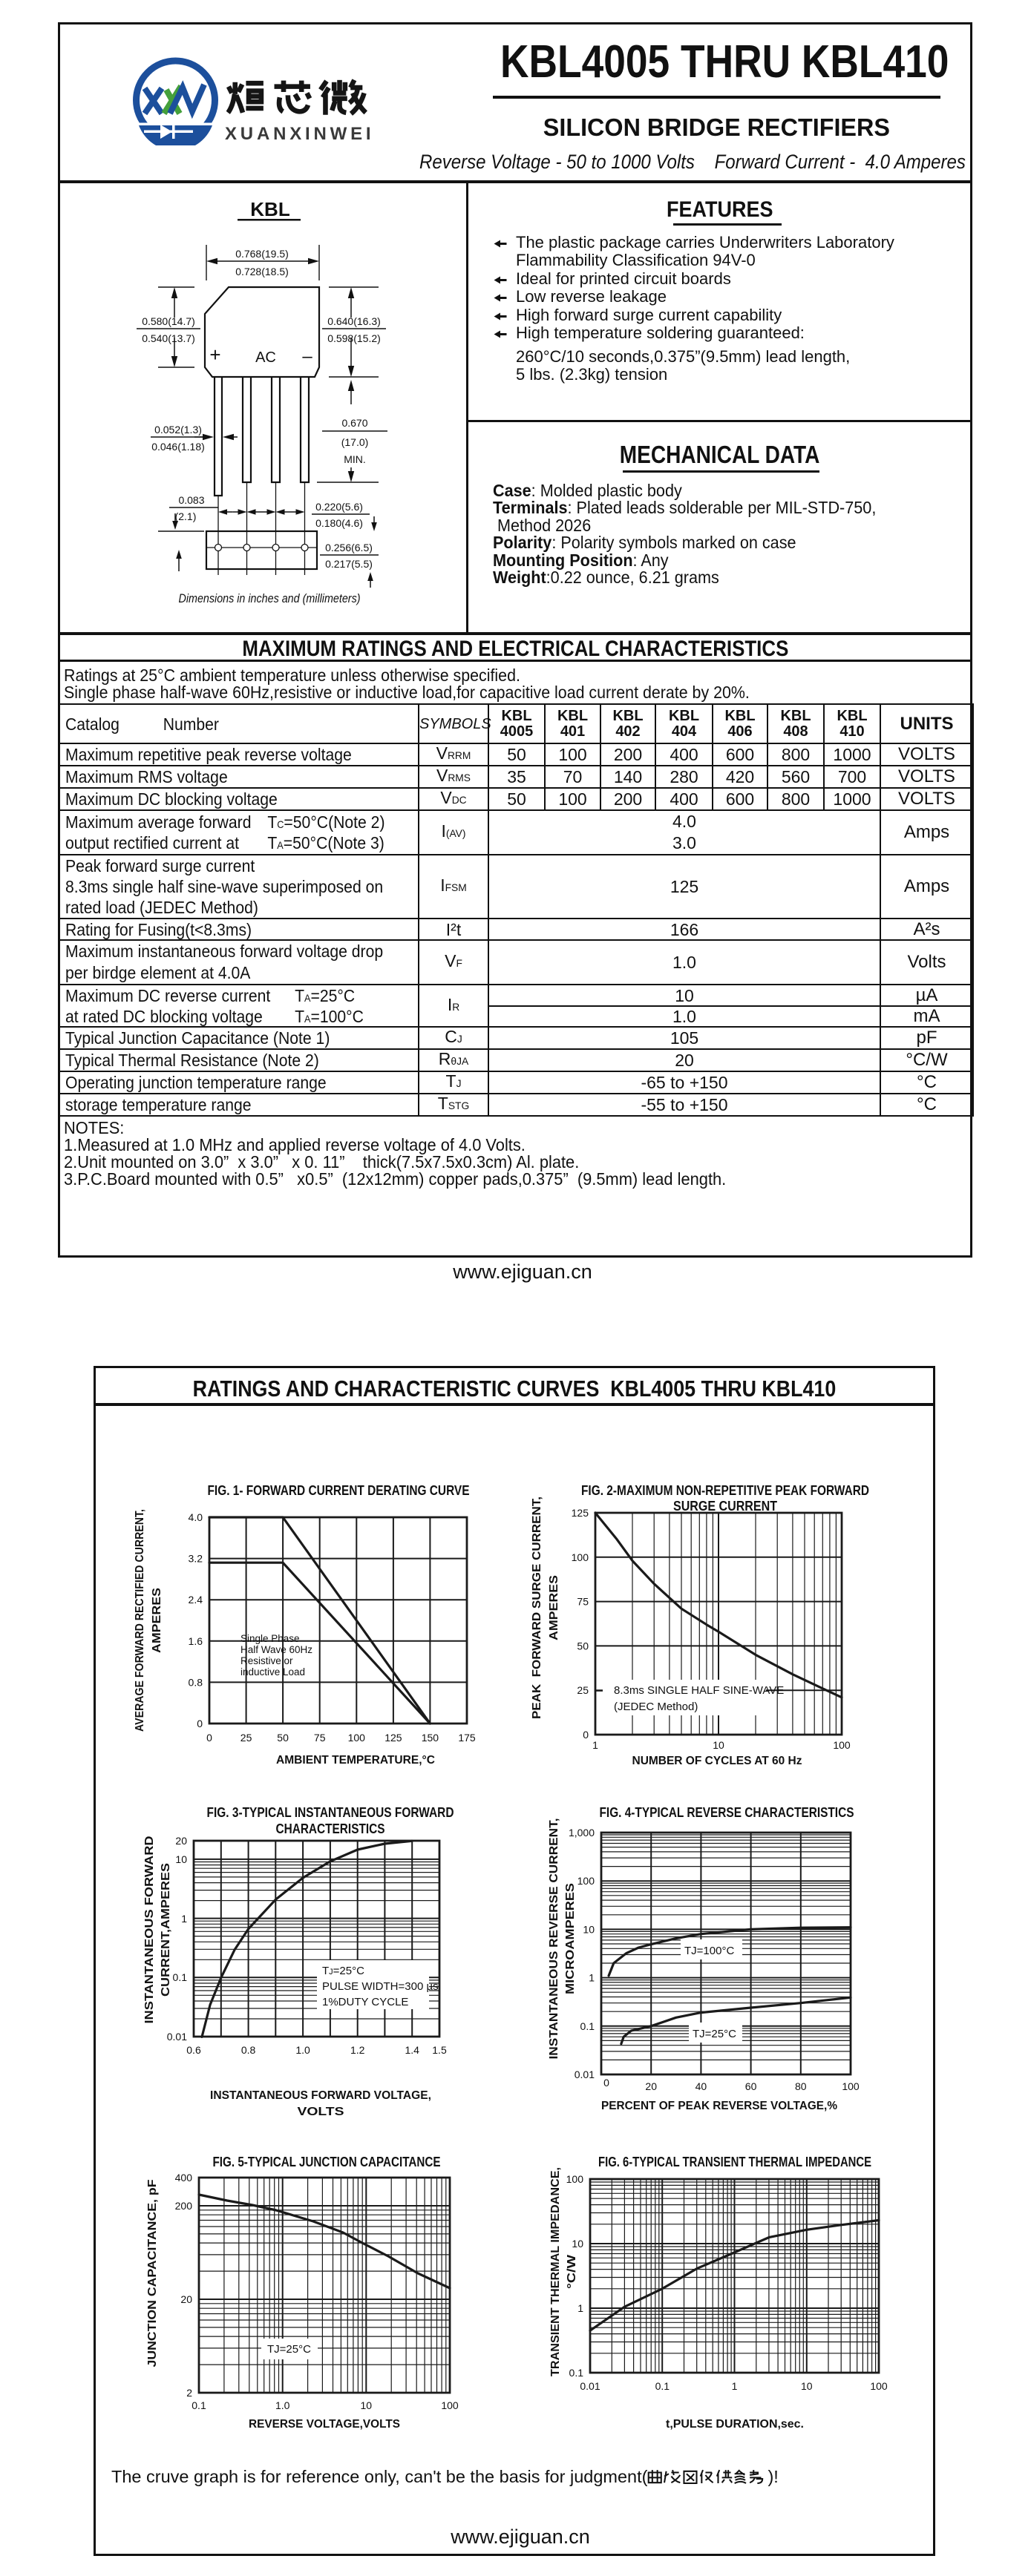  What do you see at coordinates (178, 447) in the screenshot?
I see `svg-text: 0.046(1.18)` at bounding box center [178, 447].